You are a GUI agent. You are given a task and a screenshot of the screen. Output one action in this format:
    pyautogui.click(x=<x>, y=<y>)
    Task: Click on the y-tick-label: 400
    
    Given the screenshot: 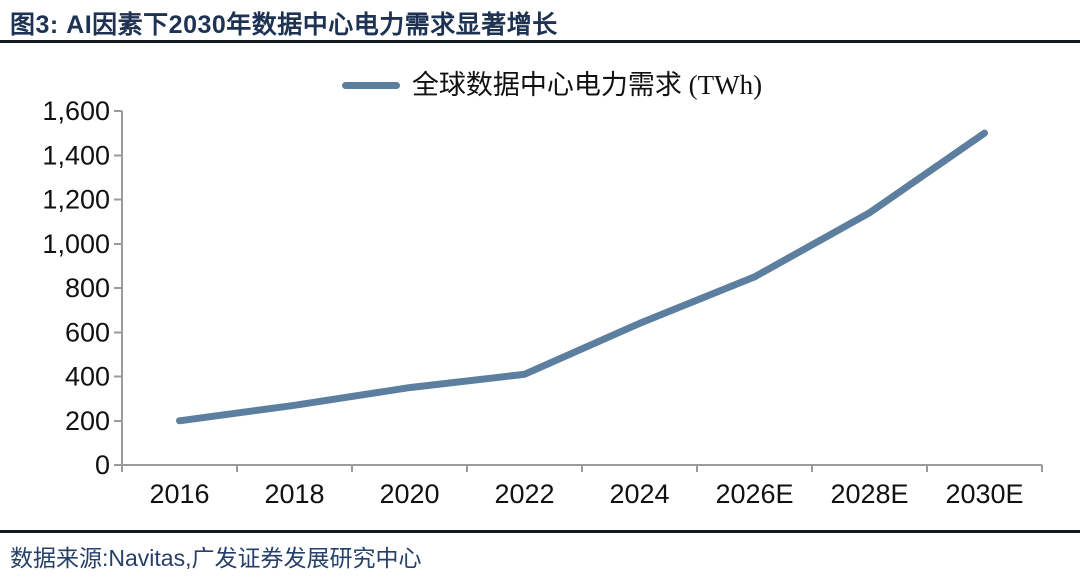 What is the action you would take?
    pyautogui.click(x=87, y=377)
    